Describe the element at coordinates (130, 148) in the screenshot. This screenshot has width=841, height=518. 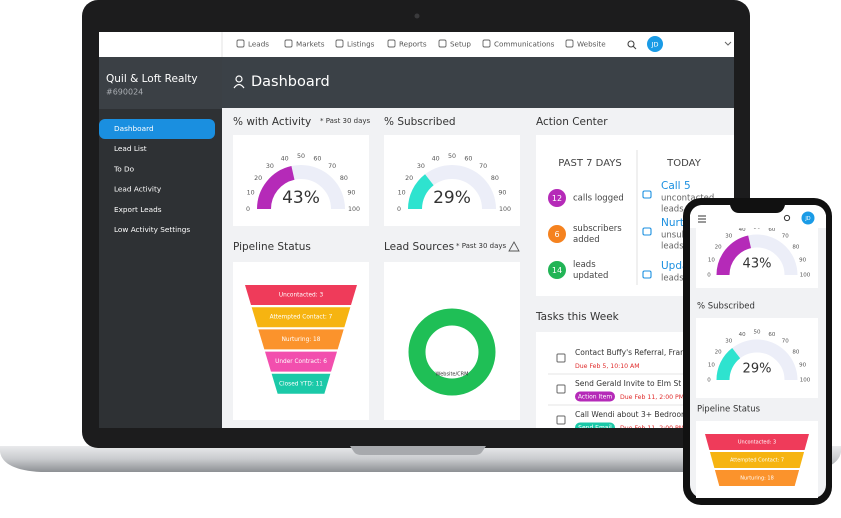
I see `menu-item: Lead List` at that location.